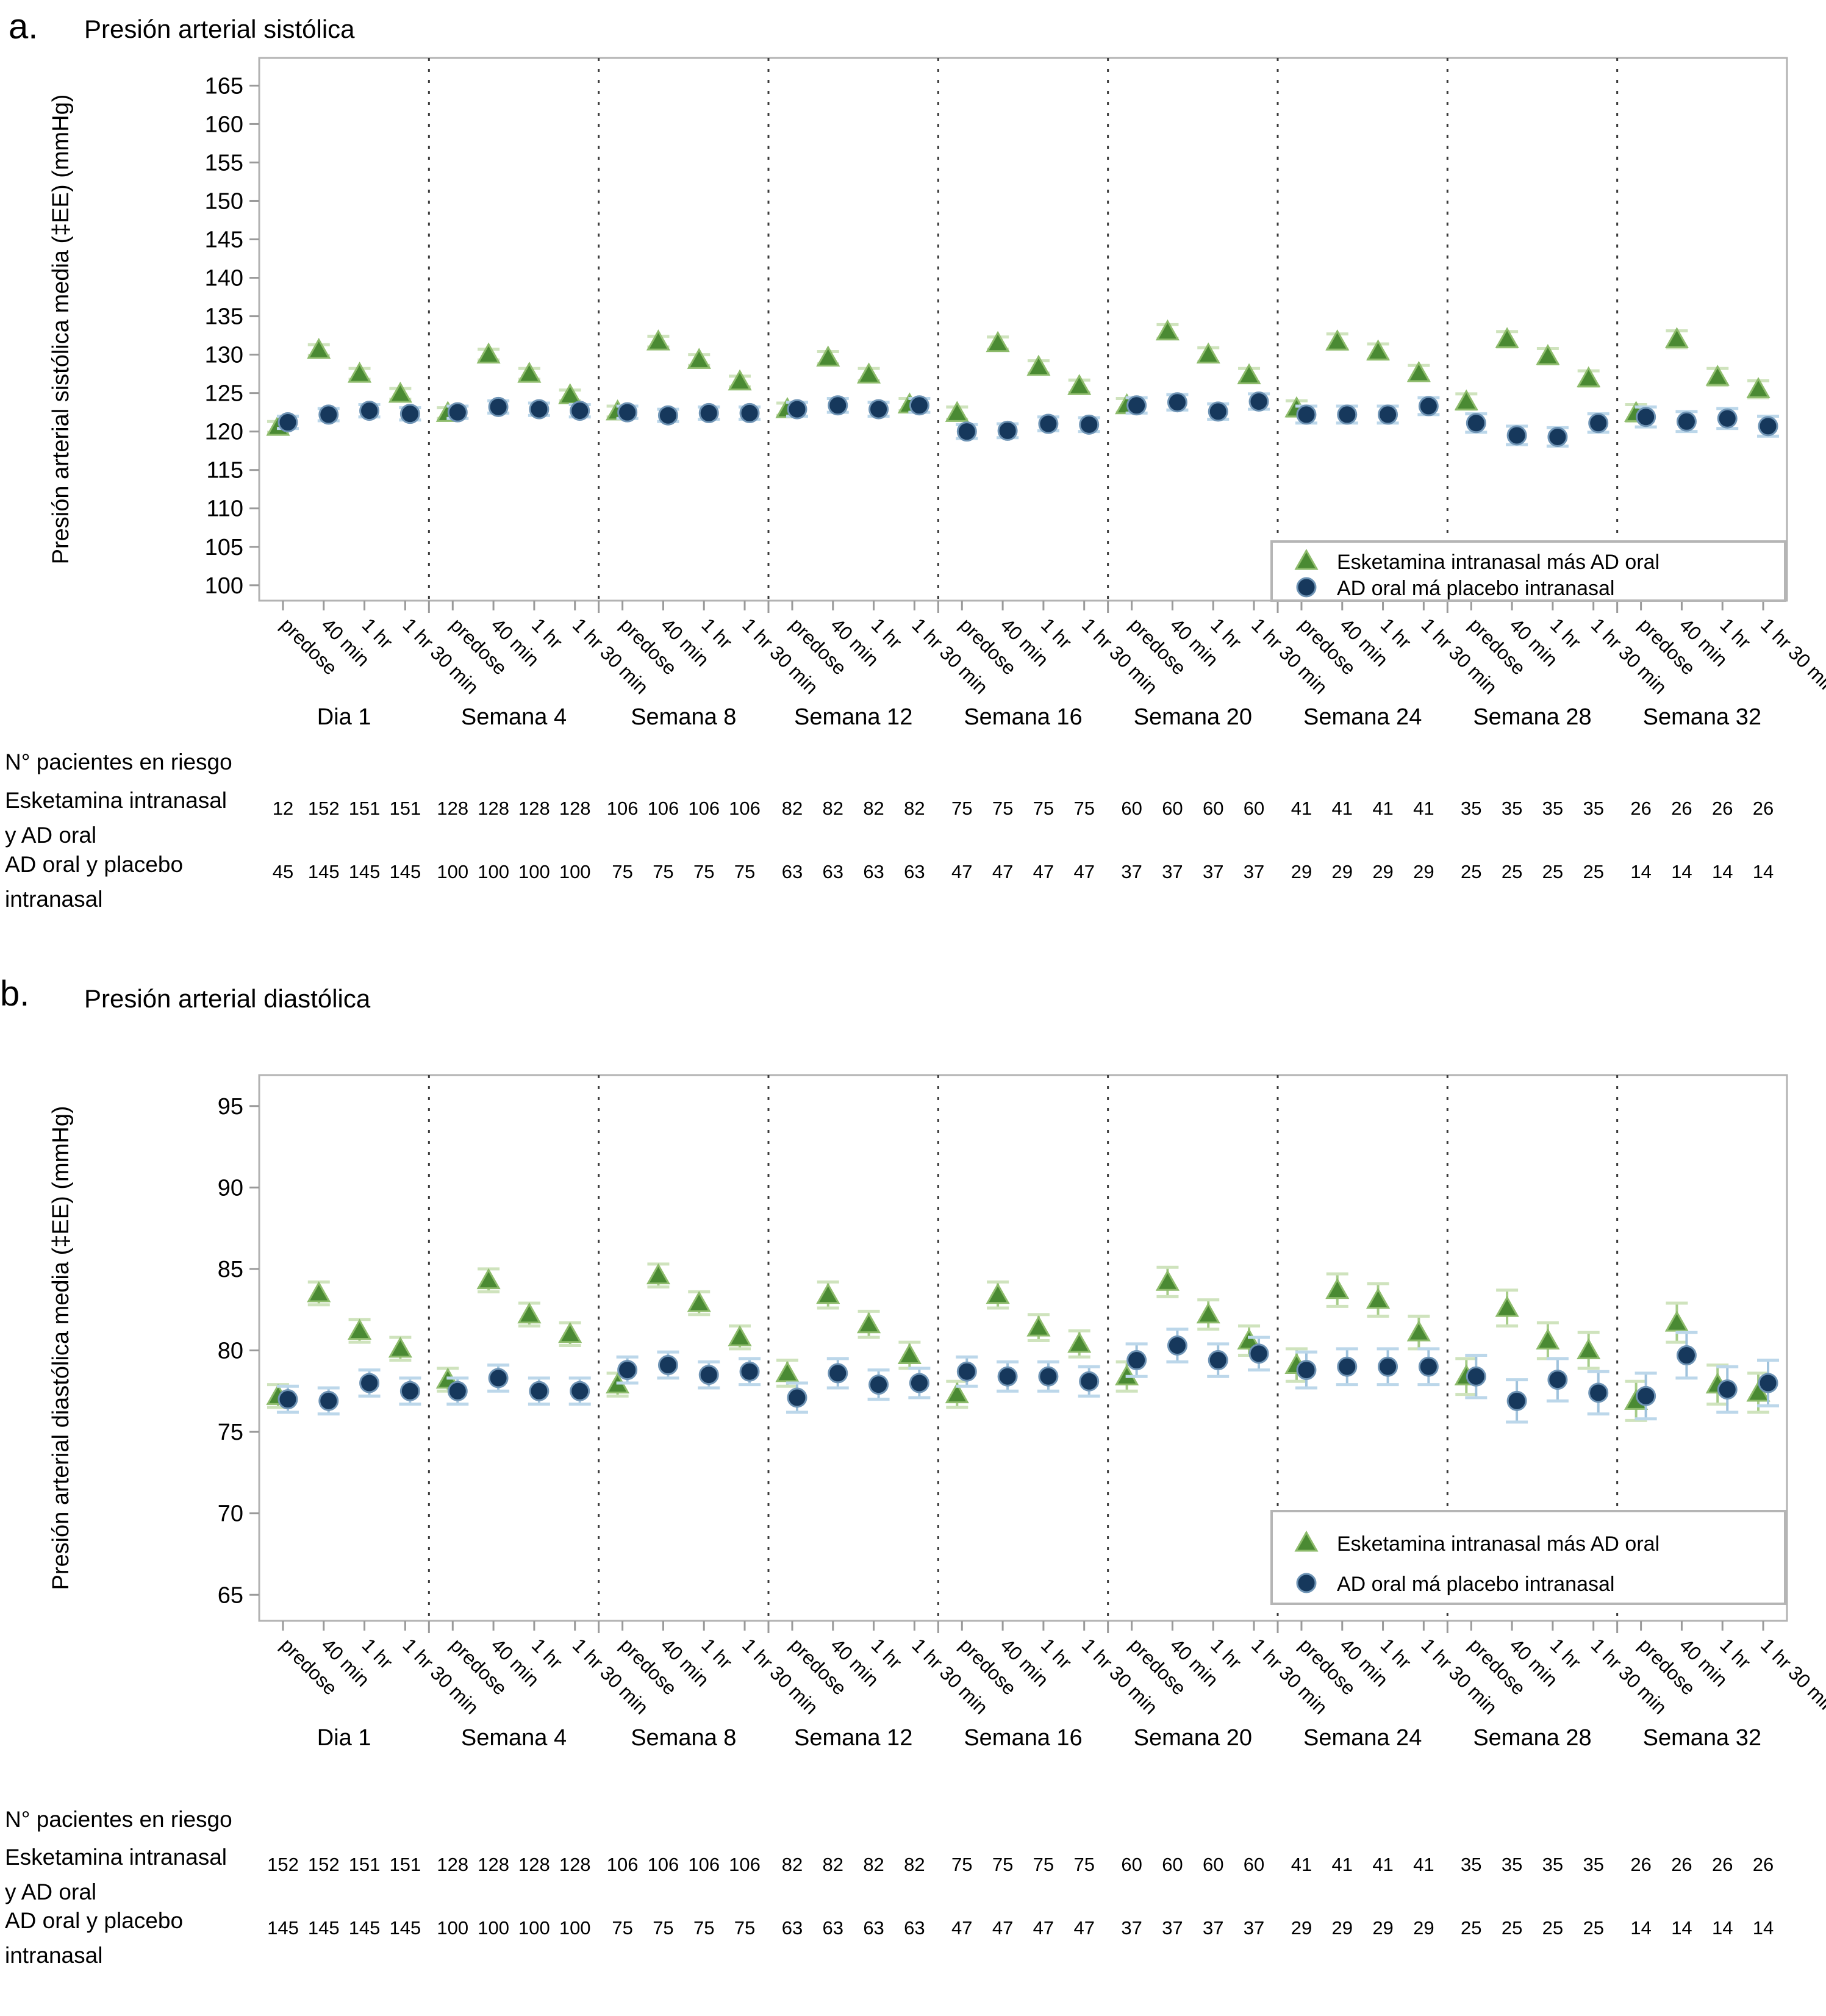 Image resolution: width=1826 pixels, height=2016 pixels. Describe the element at coordinates (1640, 1864) in the screenshot. I see `risk-value: 26` at that location.